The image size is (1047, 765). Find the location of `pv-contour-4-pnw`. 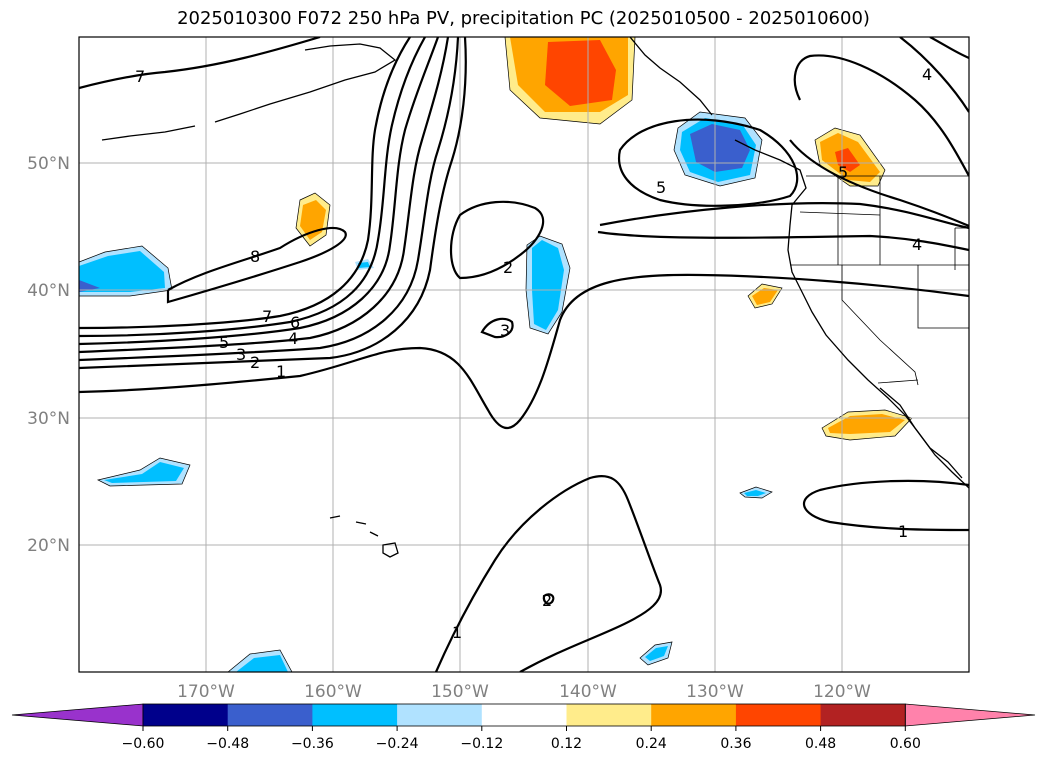

pv-contour-4-pnw is located at coordinates (708, 162).